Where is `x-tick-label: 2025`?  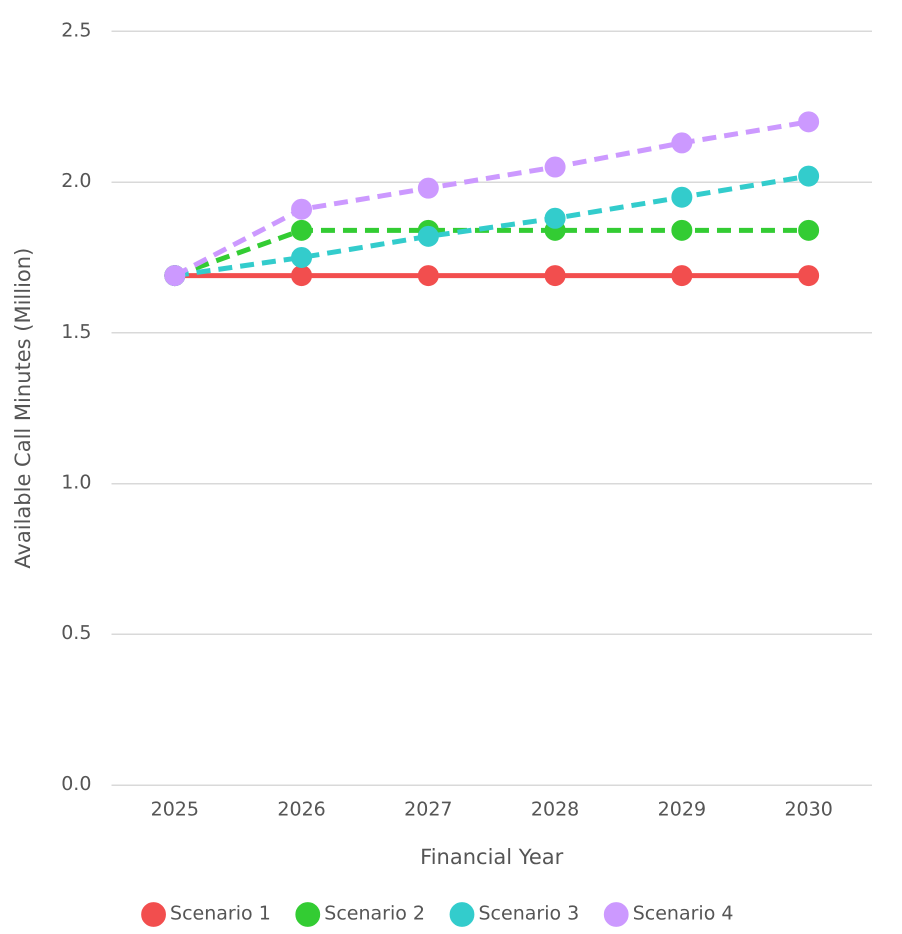 x-tick-label: 2025 is located at coordinates (174, 809).